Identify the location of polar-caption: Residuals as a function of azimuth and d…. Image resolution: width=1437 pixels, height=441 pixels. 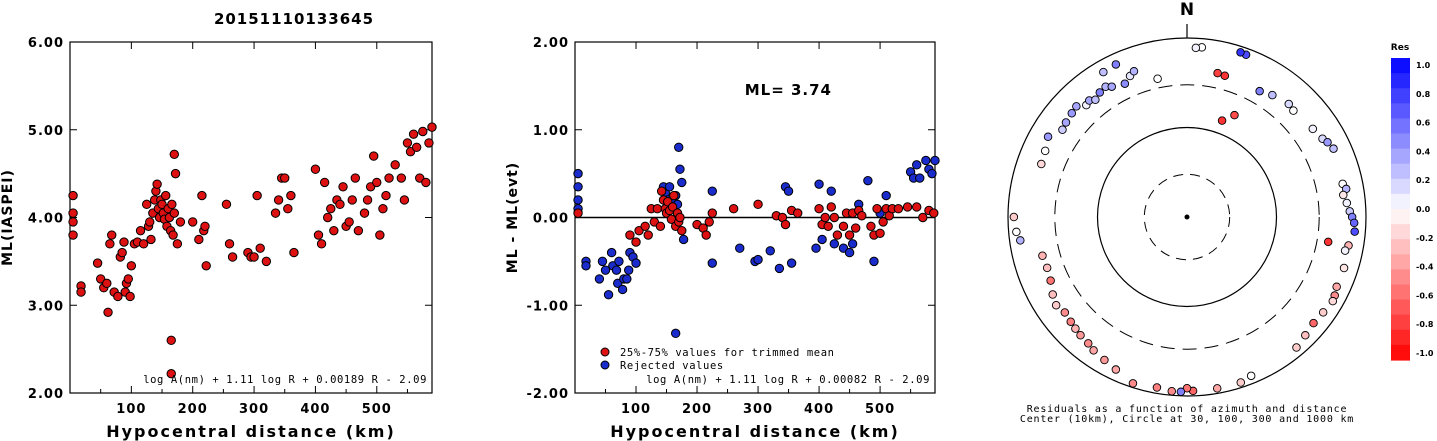
(1187, 409).